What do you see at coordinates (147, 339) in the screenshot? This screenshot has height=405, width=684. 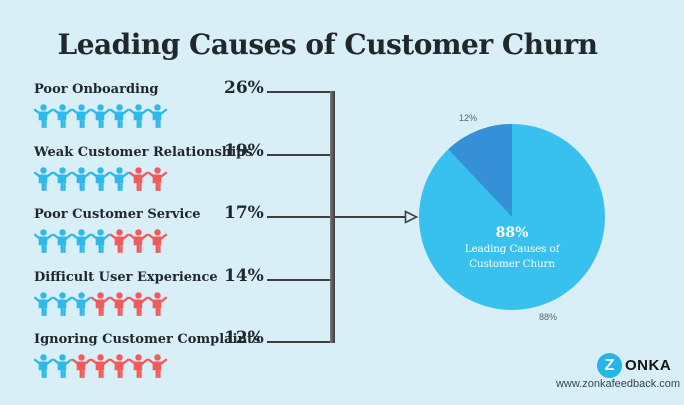 I see `cause-label: Ignoring Customer Complaints` at bounding box center [147, 339].